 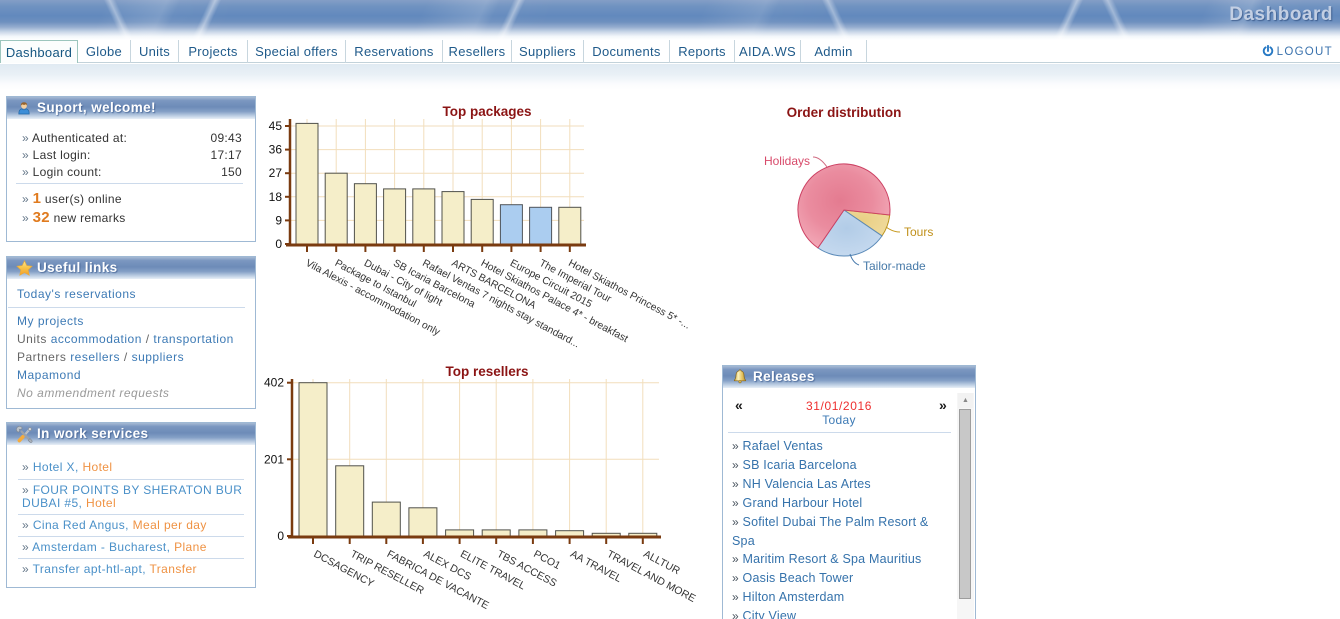 What do you see at coordinates (276, 197) in the screenshot?
I see `svg-text: 18` at bounding box center [276, 197].